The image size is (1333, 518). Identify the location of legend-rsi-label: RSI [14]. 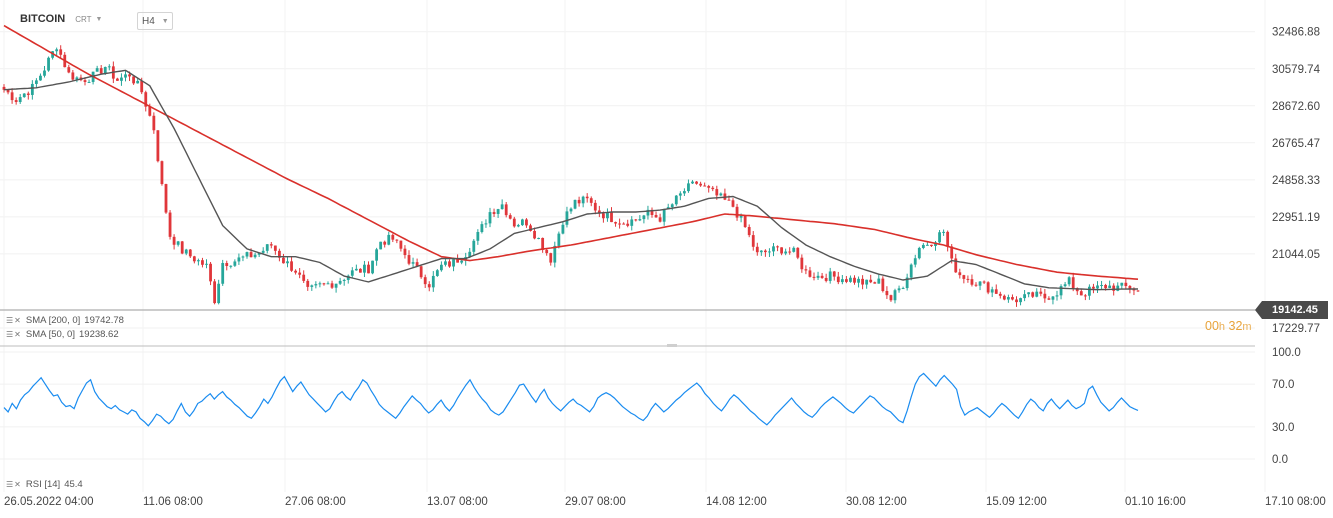
(43, 484).